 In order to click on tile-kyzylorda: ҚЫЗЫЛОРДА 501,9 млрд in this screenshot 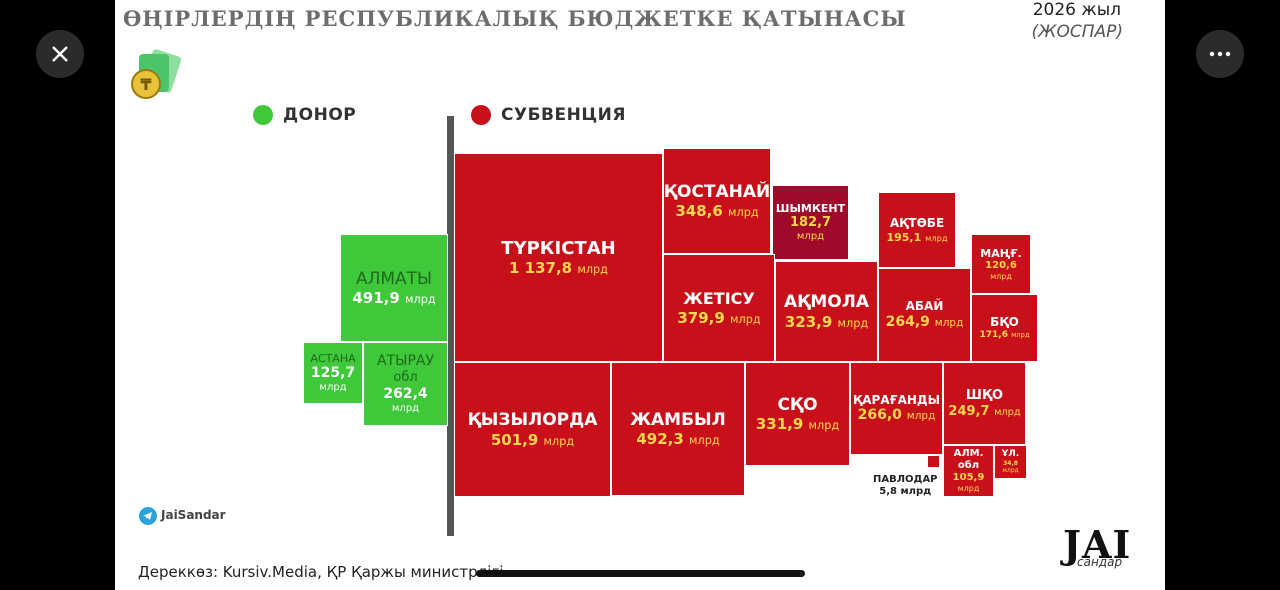, I will do `click(532, 429)`.